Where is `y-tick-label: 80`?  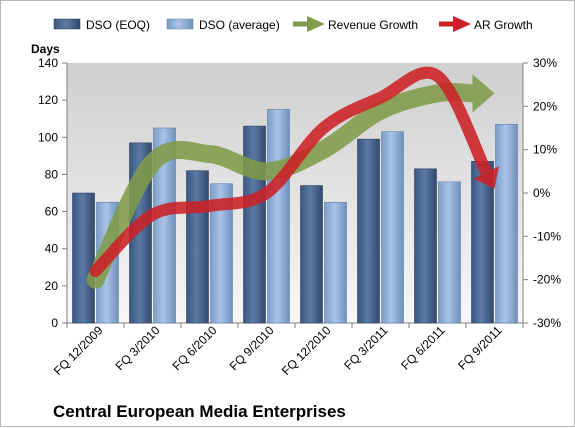
y-tick-label: 80 is located at coordinates (52, 174).